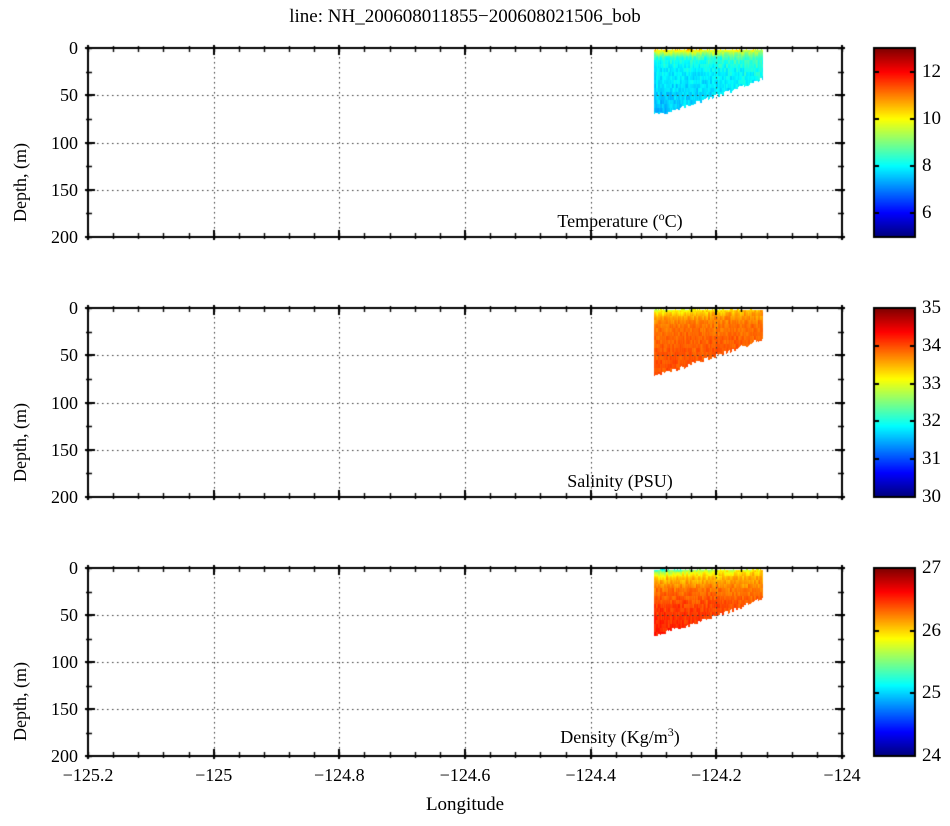 The width and height of the screenshot is (950, 826). I want to click on colorbar-tick-label: 12, so click(931, 71).